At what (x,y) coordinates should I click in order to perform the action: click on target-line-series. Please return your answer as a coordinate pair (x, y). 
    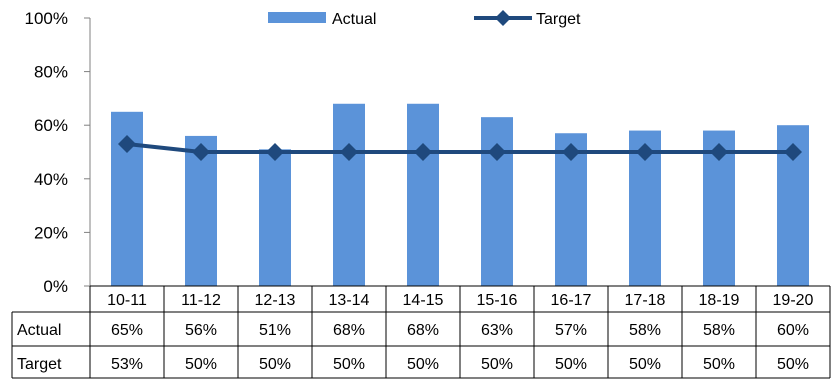
    Looking at the image, I should click on (460, 147).